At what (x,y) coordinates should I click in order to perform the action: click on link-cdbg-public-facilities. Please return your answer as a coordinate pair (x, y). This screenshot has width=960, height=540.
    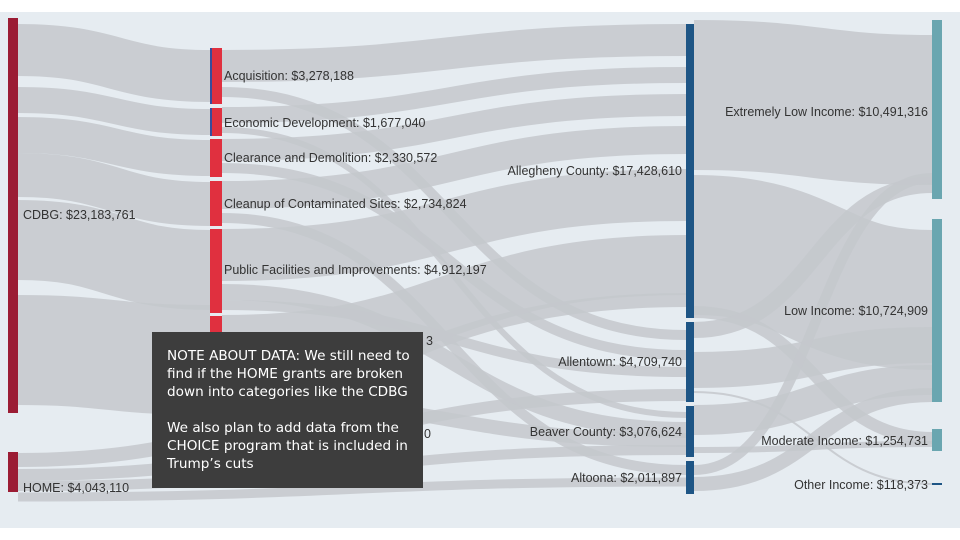
    Looking at the image, I should click on (114, 255).